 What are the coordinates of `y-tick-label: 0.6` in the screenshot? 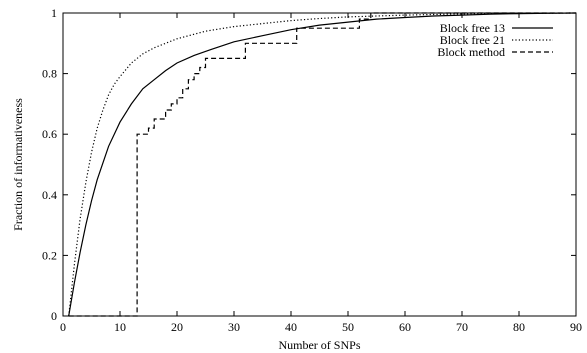 It's located at (49, 134).